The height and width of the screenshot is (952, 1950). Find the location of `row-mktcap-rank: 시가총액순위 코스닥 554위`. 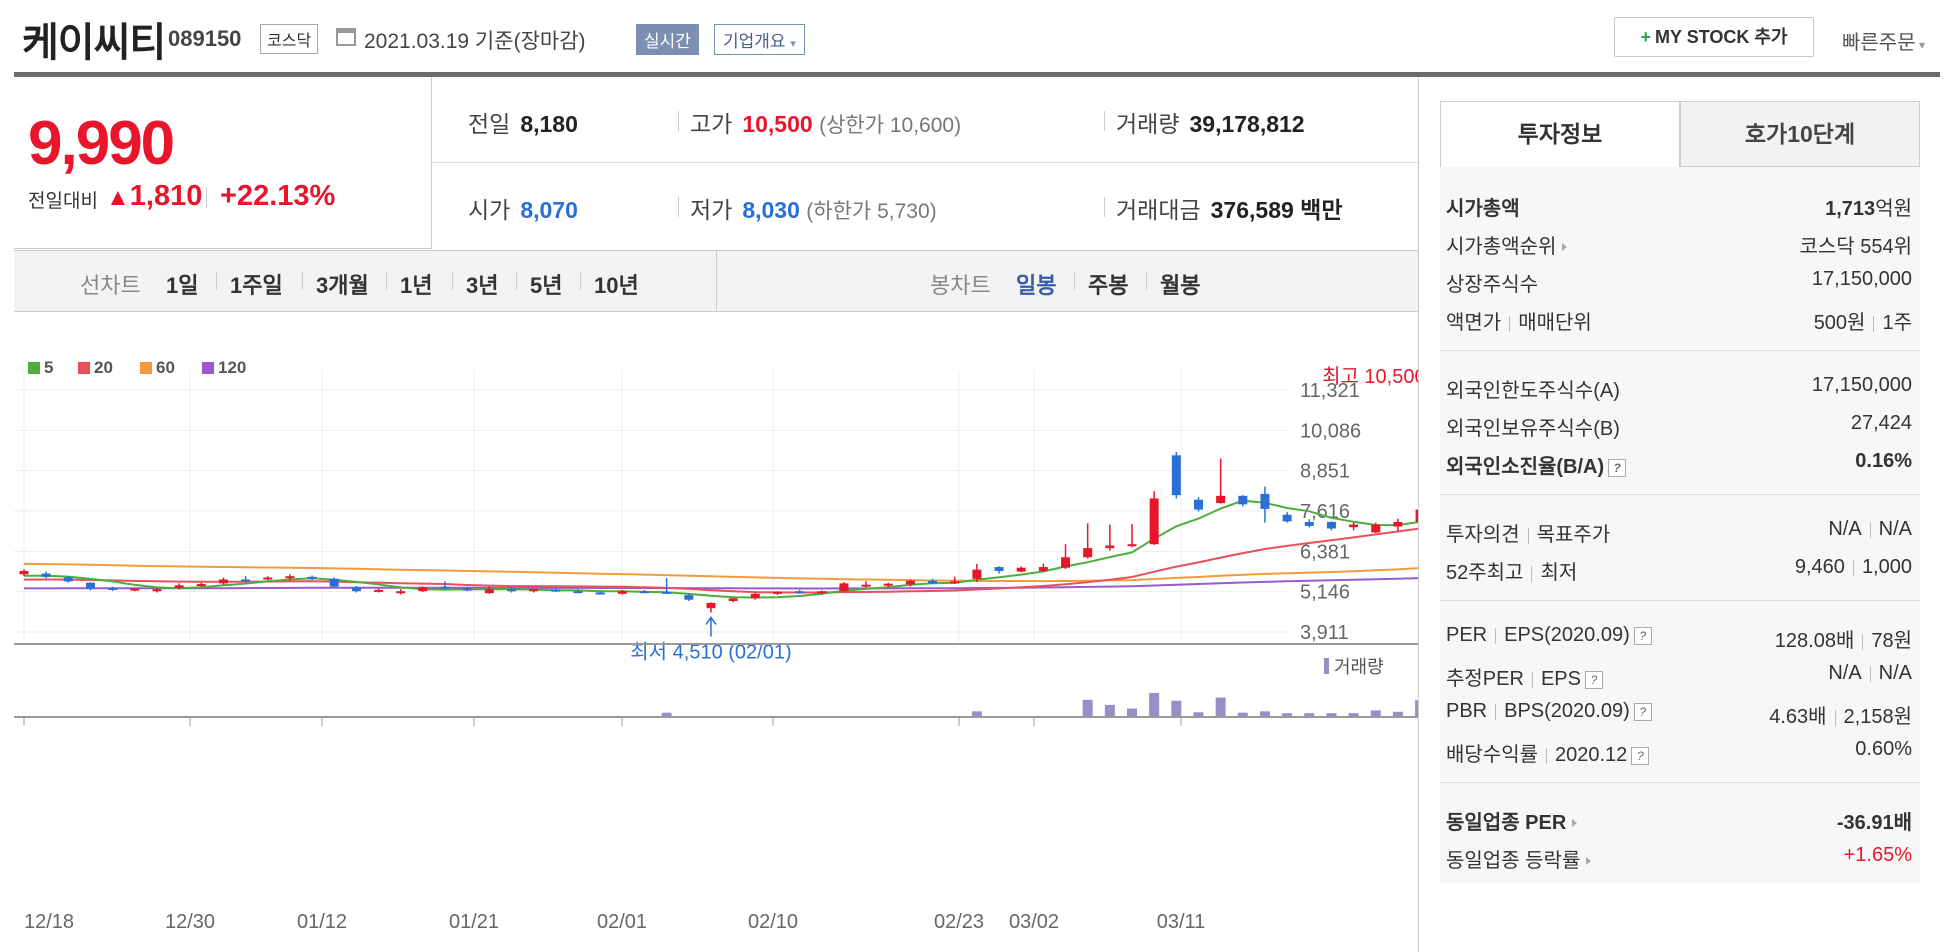

row-mktcap-rank: 시가총액순위 코스닥 554위 is located at coordinates (1679, 242).